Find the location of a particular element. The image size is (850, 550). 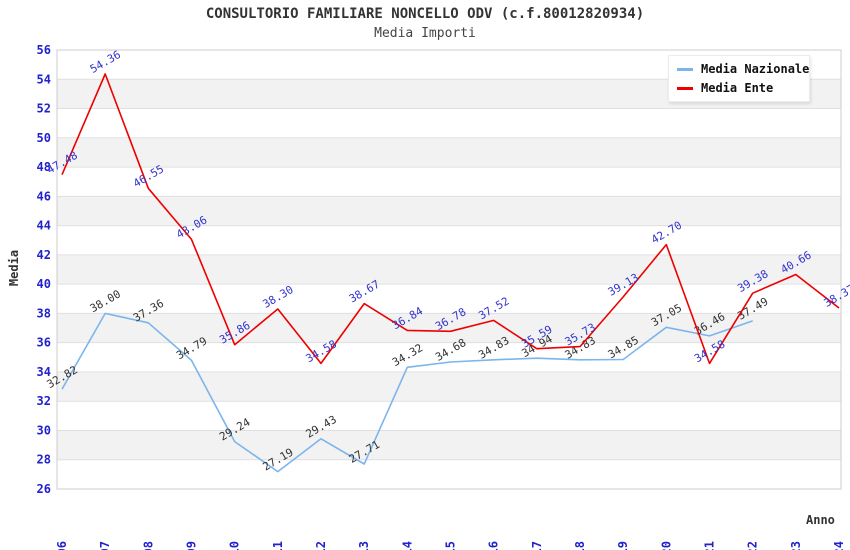

x-tick-label: 2023 is located at coordinates (796, 545).